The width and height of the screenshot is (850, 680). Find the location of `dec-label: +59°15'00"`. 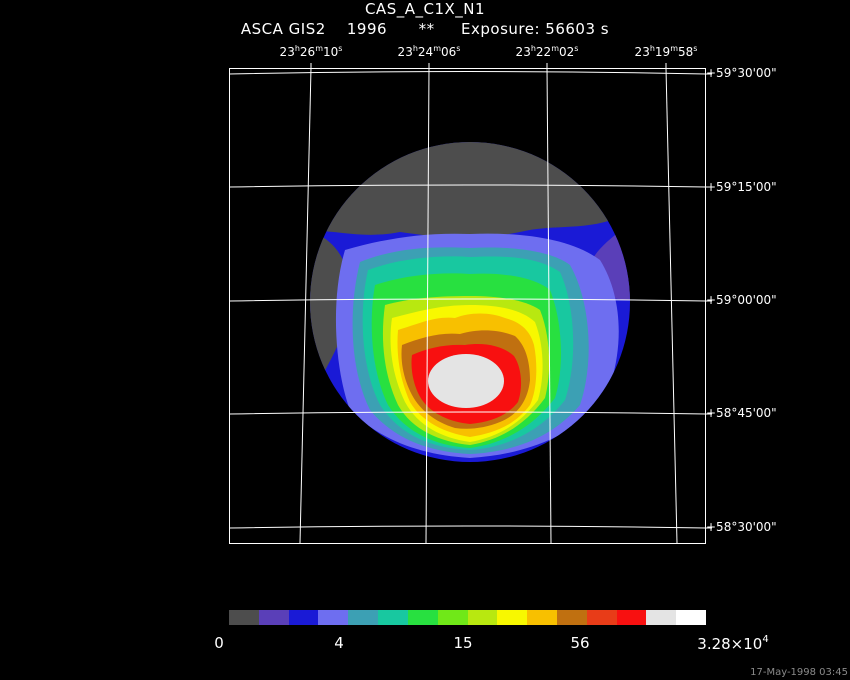

dec-label: +59°15'00" is located at coordinates (741, 187).